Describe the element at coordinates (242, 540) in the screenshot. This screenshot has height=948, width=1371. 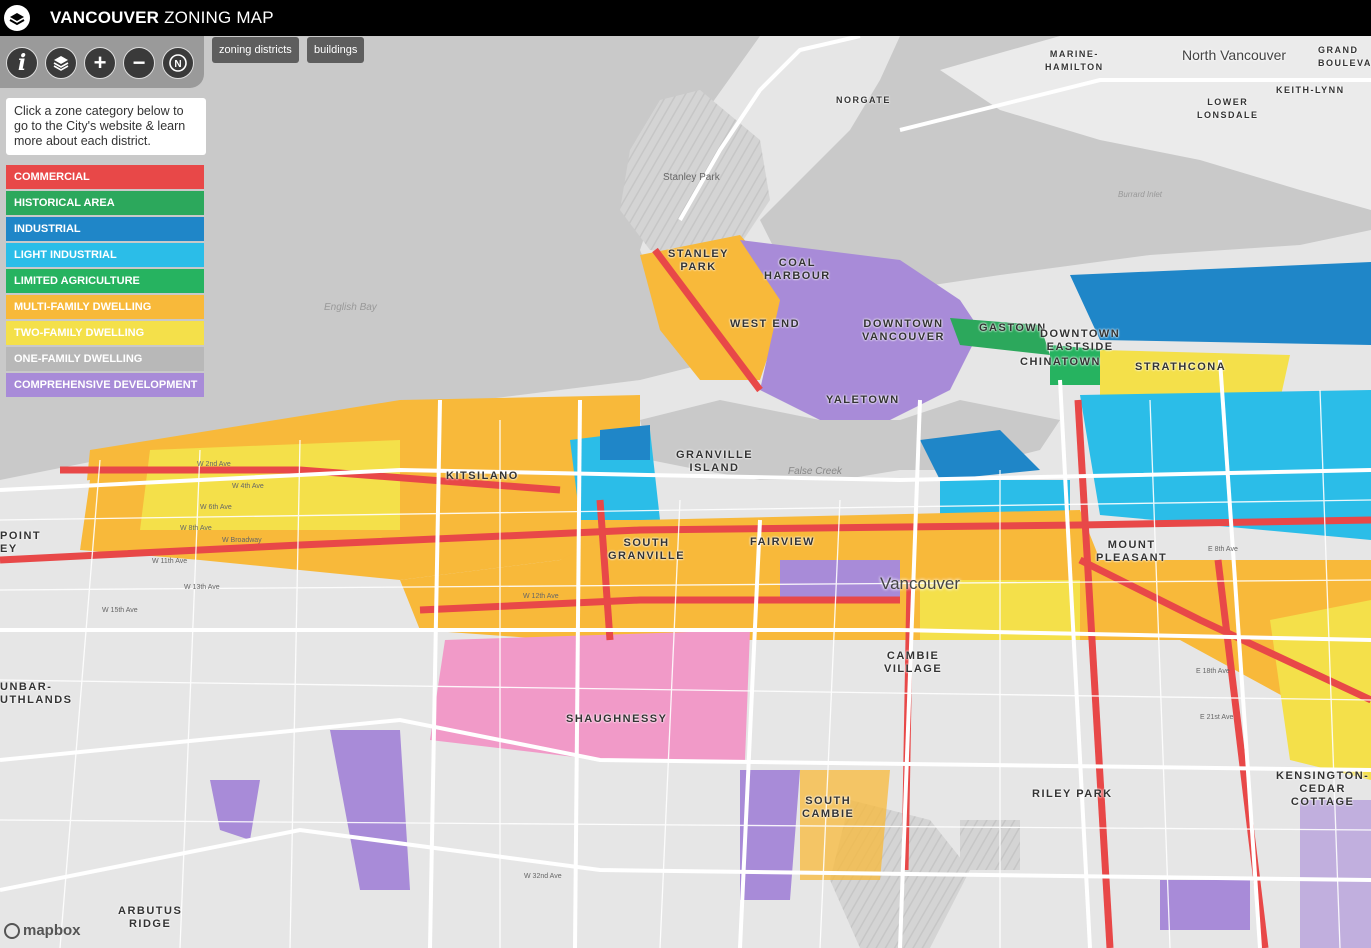
I see `street-label: W Broadway` at that location.